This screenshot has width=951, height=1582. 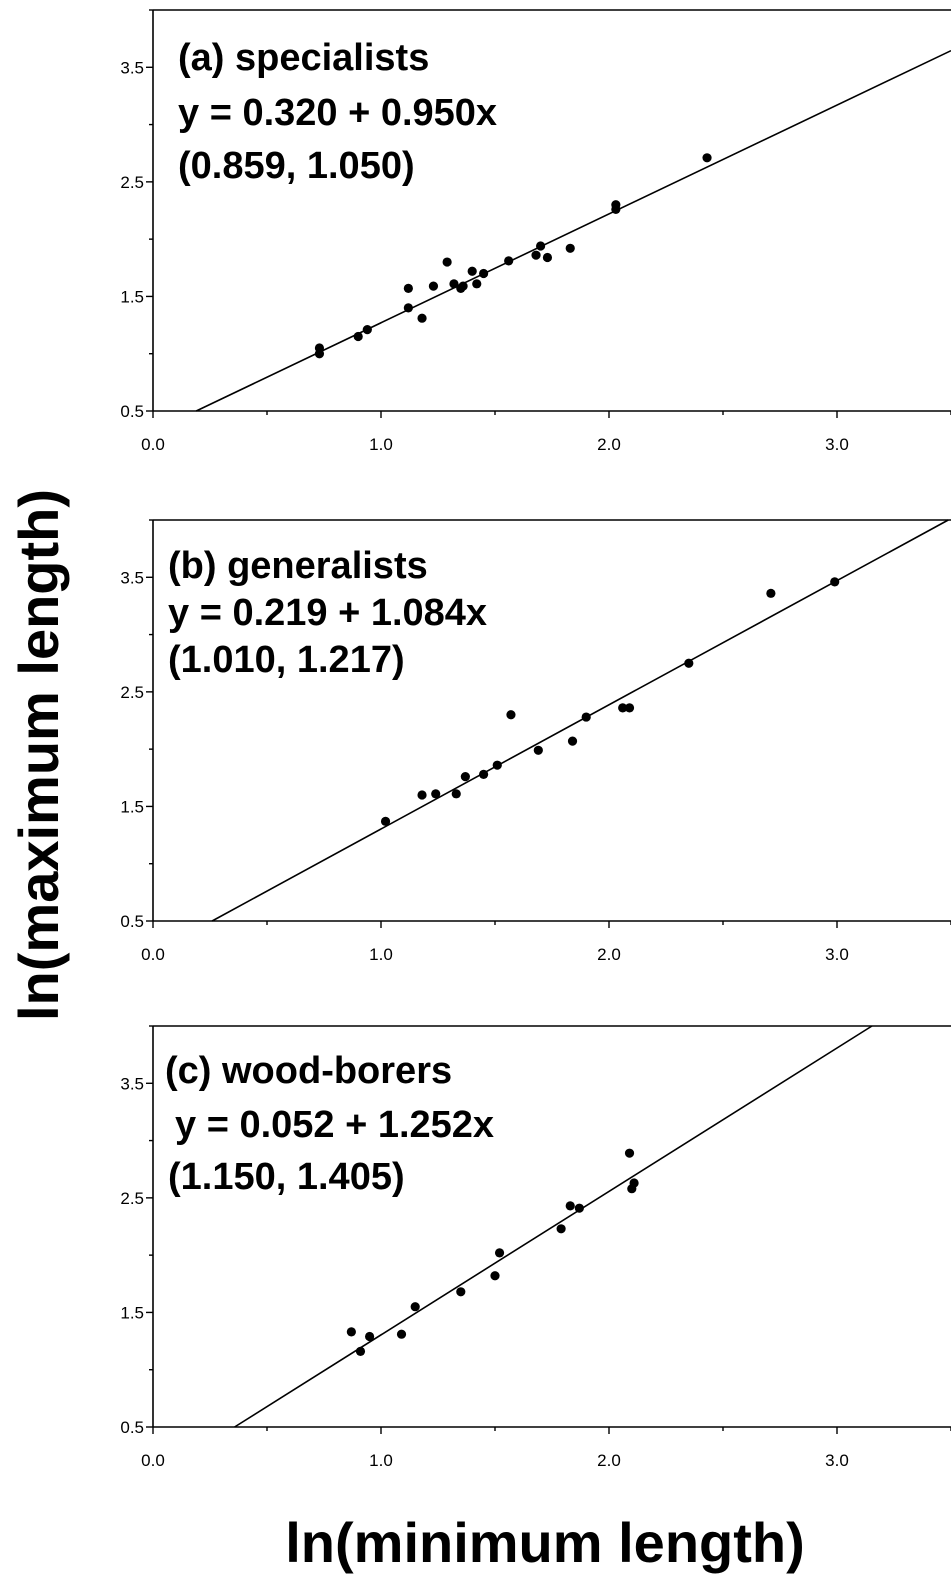 I want to click on panel-title: (b) generalists, so click(x=298, y=566).